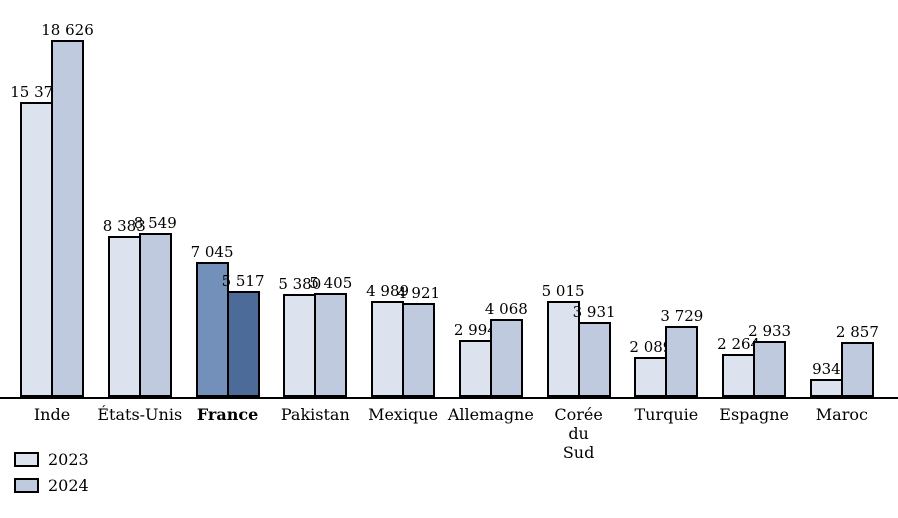 This screenshot has height=518, width=898. I want to click on legend-swatch-2024, so click(26, 485).